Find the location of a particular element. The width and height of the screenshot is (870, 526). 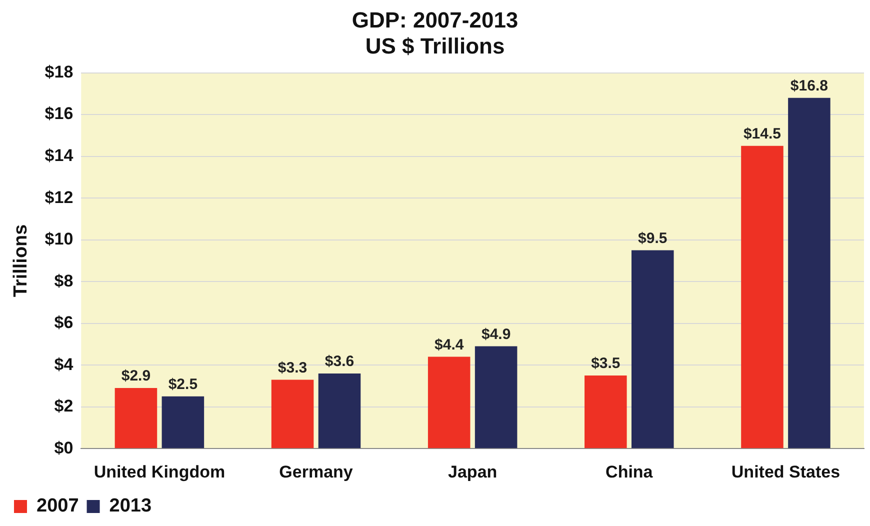

data-label: $3.3 is located at coordinates (293, 367).